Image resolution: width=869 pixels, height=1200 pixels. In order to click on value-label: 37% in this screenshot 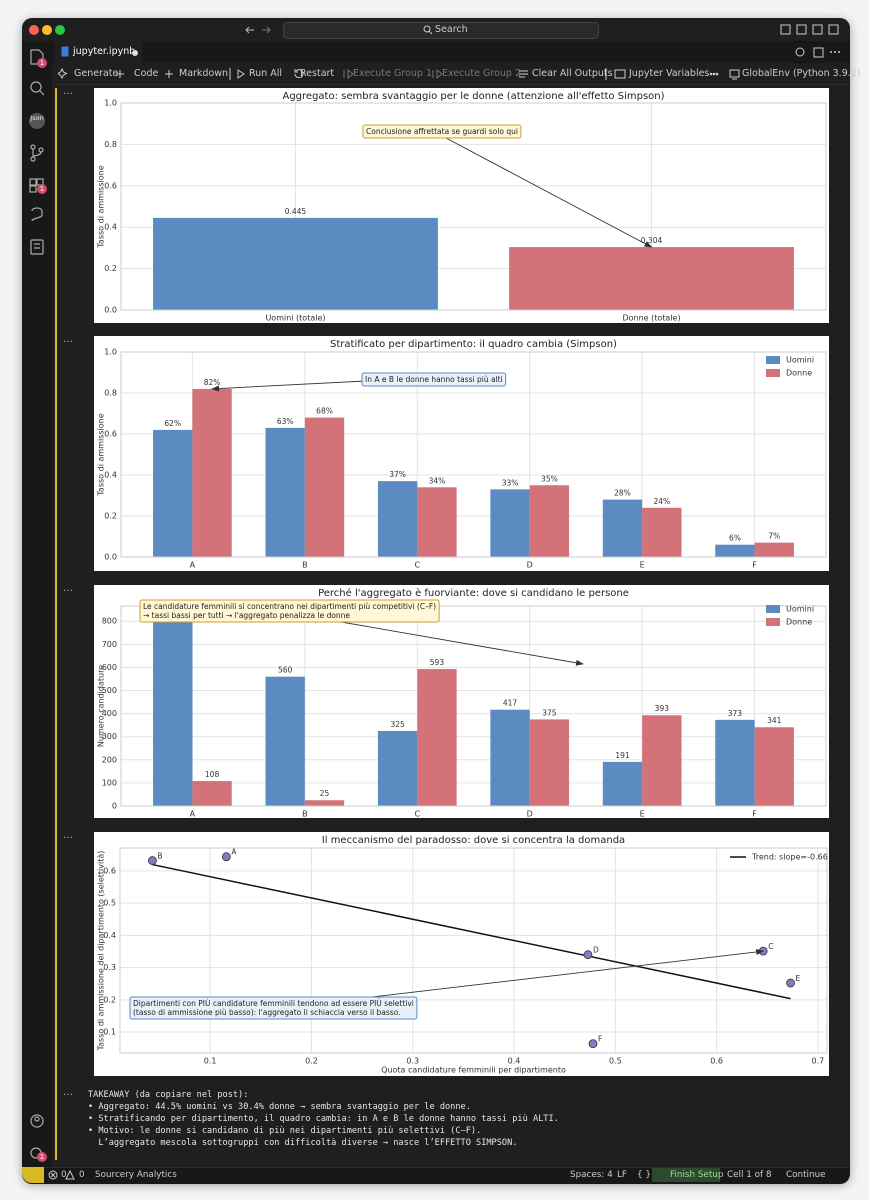, I will do `click(397, 474)`.